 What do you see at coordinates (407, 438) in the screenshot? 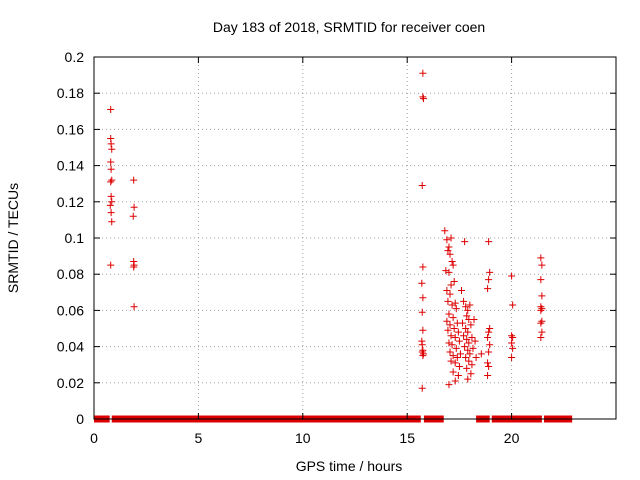
I see `x-tick-label: 15` at bounding box center [407, 438].